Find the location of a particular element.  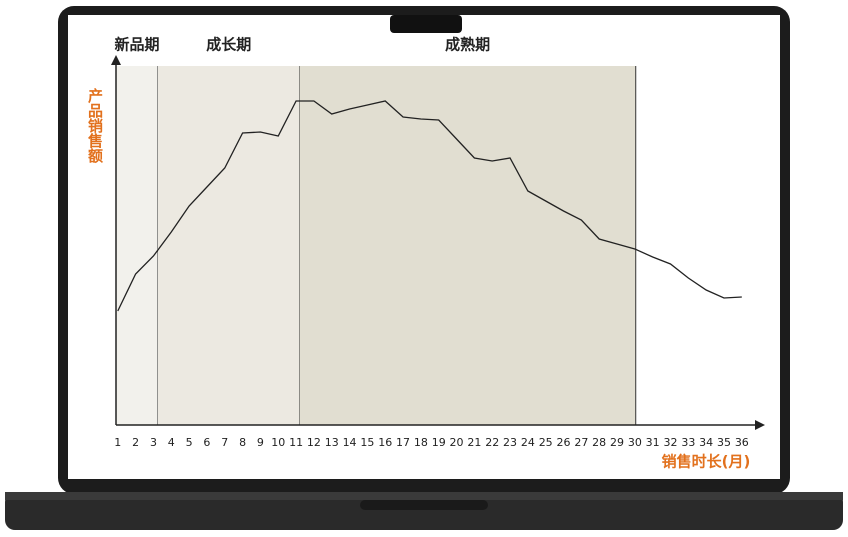

y-axis-arrow is located at coordinates (116, 60).